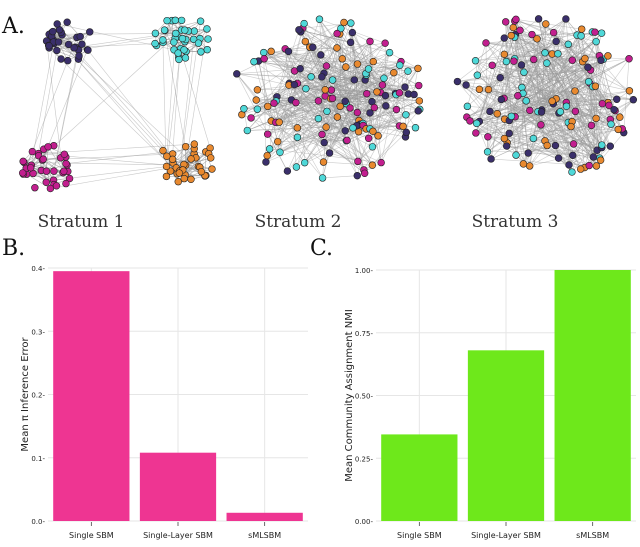 This screenshot has width=640, height=547. Describe the element at coordinates (349, 395) in the screenshot. I see `y-axis-label: Mean Community Assignment NMI` at that location.